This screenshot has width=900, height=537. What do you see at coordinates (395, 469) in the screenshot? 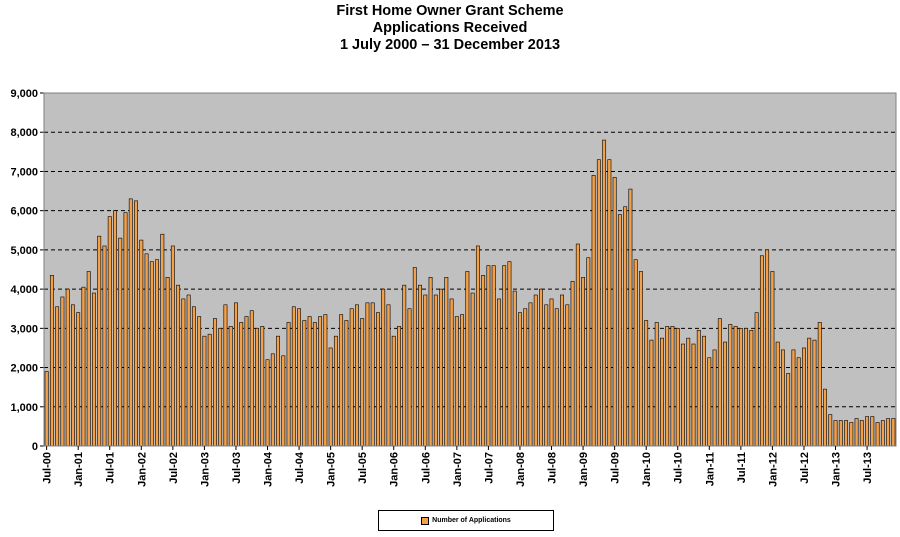
I see `x-tick-label: Jan-06` at bounding box center [395, 469].